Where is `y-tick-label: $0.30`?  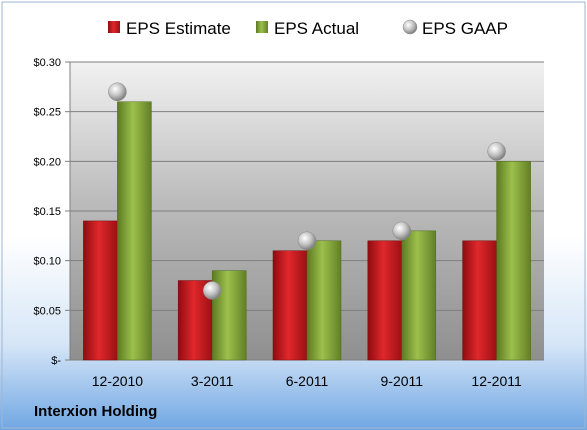
y-tick-label: $0.30 is located at coordinates (47, 63).